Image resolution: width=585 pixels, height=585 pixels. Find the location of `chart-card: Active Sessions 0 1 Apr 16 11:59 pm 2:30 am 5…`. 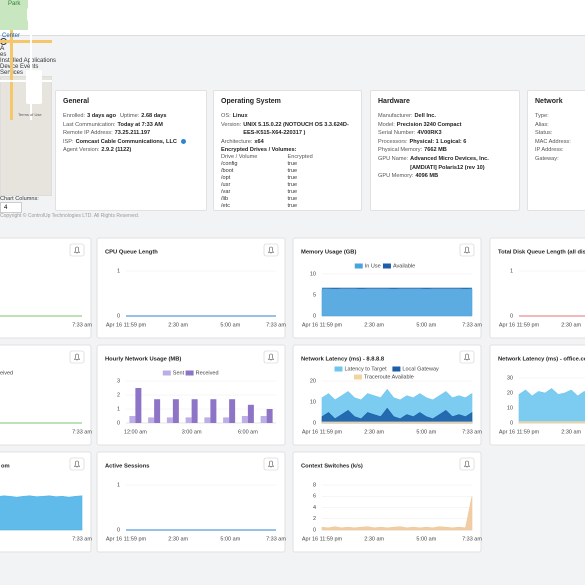

chart-card: Active Sessions 0 1 Apr 16 11:59 pm 2:30 am 5… is located at coordinates (191, 502).